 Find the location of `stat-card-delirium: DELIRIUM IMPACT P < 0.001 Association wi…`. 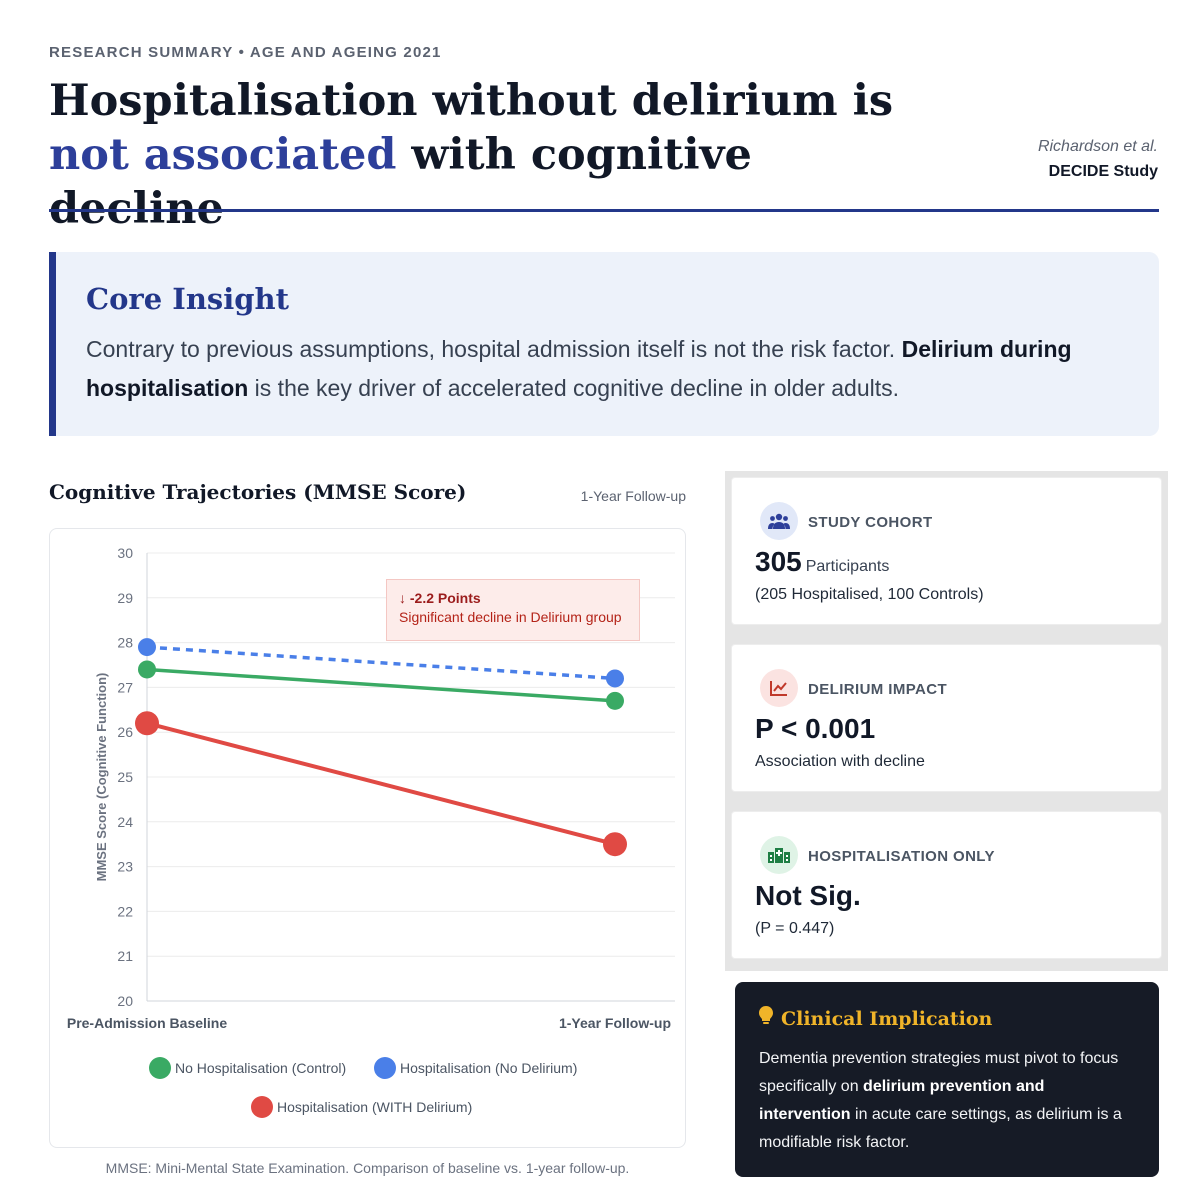

stat-card-delirium: DELIRIUM IMPACT P < 0.001 Association wi… is located at coordinates (946, 718).